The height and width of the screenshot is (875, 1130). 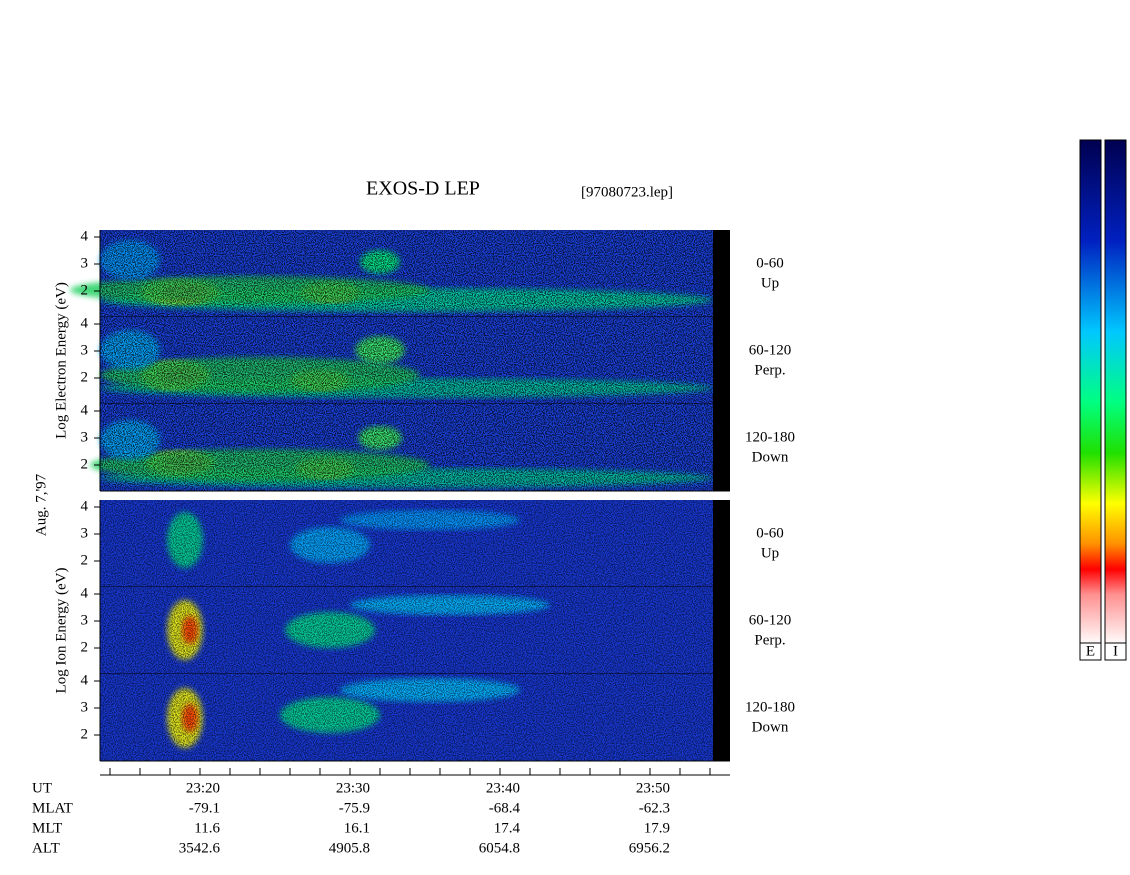 I want to click on row-value: -68.4, so click(x=505, y=808).